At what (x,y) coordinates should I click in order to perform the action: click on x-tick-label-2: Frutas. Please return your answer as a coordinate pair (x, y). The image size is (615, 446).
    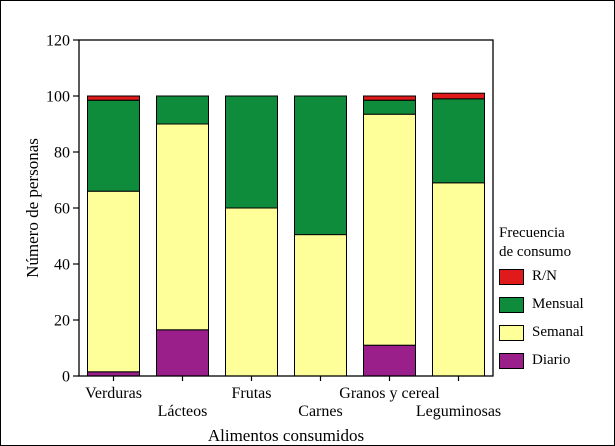
    Looking at the image, I should click on (252, 393).